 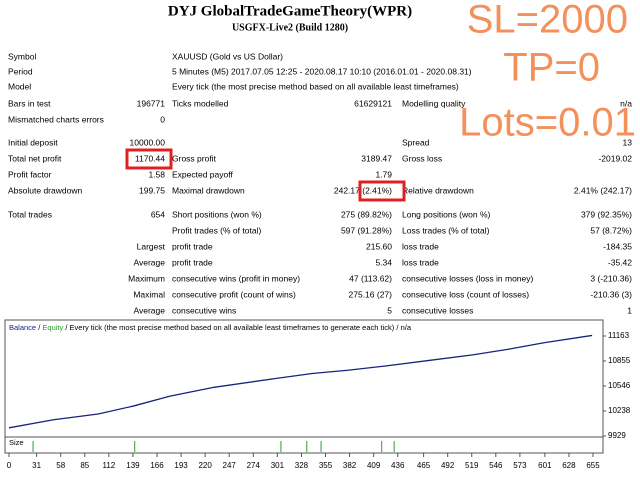 I want to click on cell: n/a, so click(x=626, y=103).